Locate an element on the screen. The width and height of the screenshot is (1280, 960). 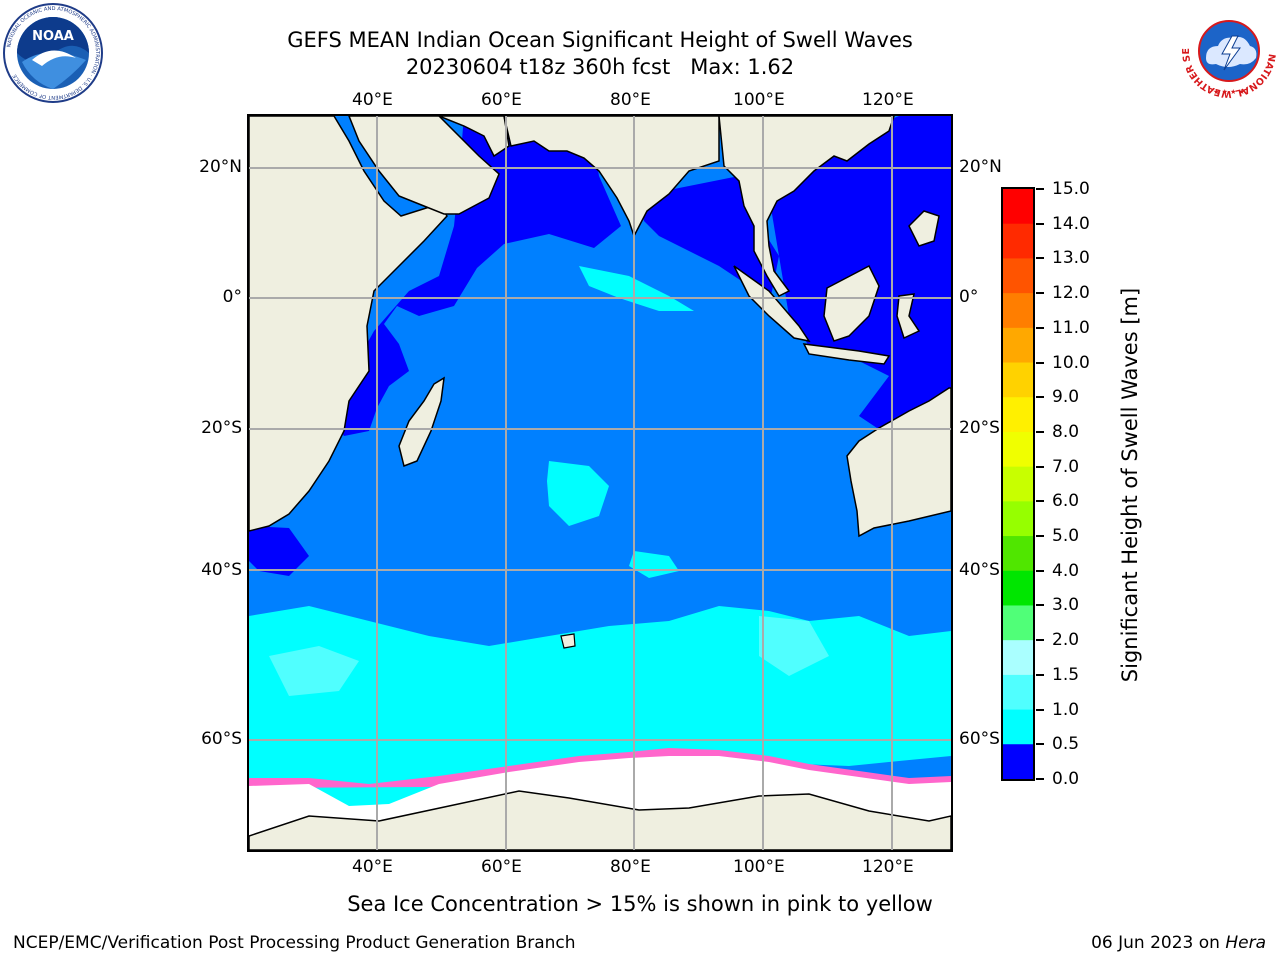
lat-tick-left-0: 0° is located at coordinates (232, 297).